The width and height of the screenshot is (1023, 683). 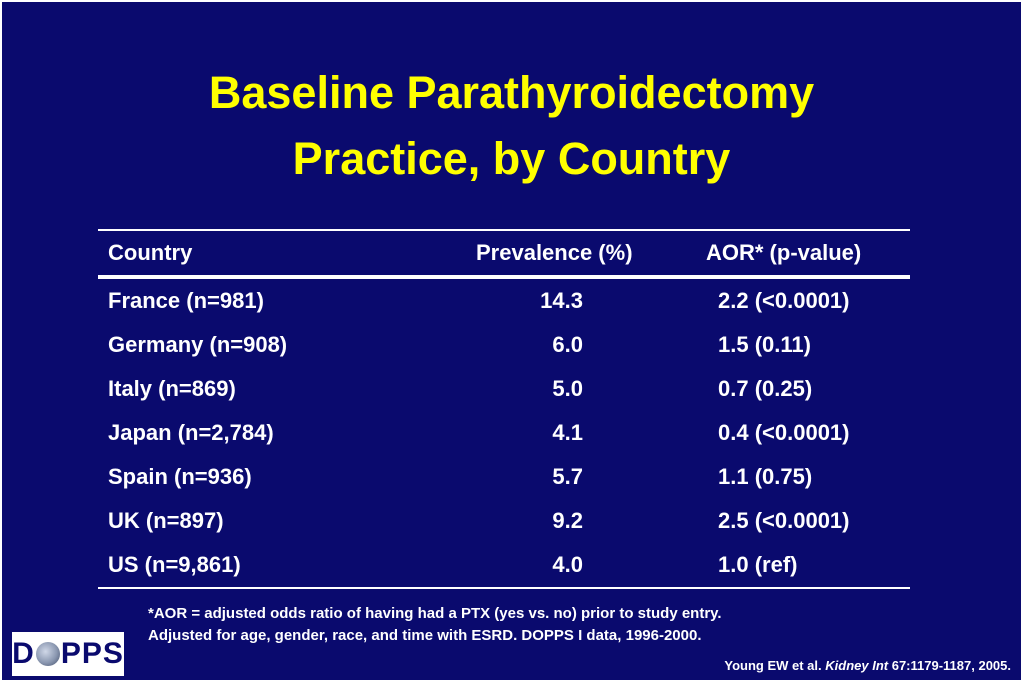 I want to click on table-row: Italy (n=869) 5.0 0.7 (0.25), so click(x=504, y=389).